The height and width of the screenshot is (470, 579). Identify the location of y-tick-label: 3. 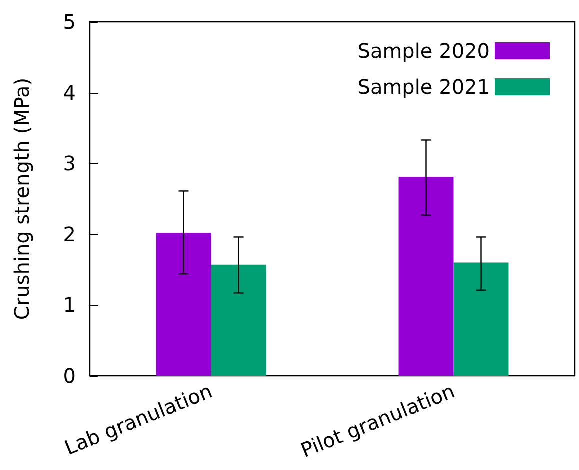
(69, 164).